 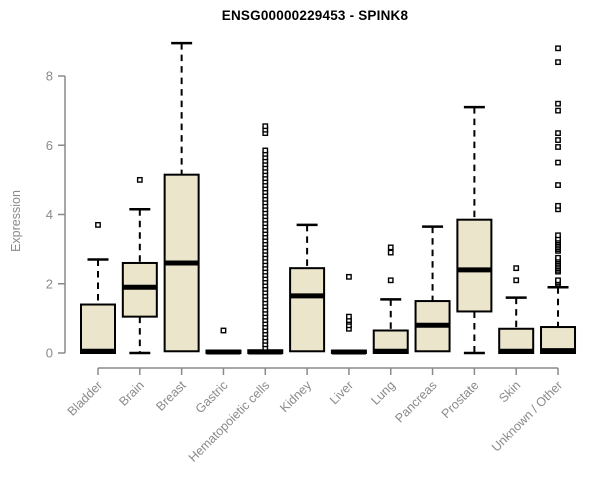 What do you see at coordinates (390, 299) in the screenshot?
I see `box-lung` at bounding box center [390, 299].